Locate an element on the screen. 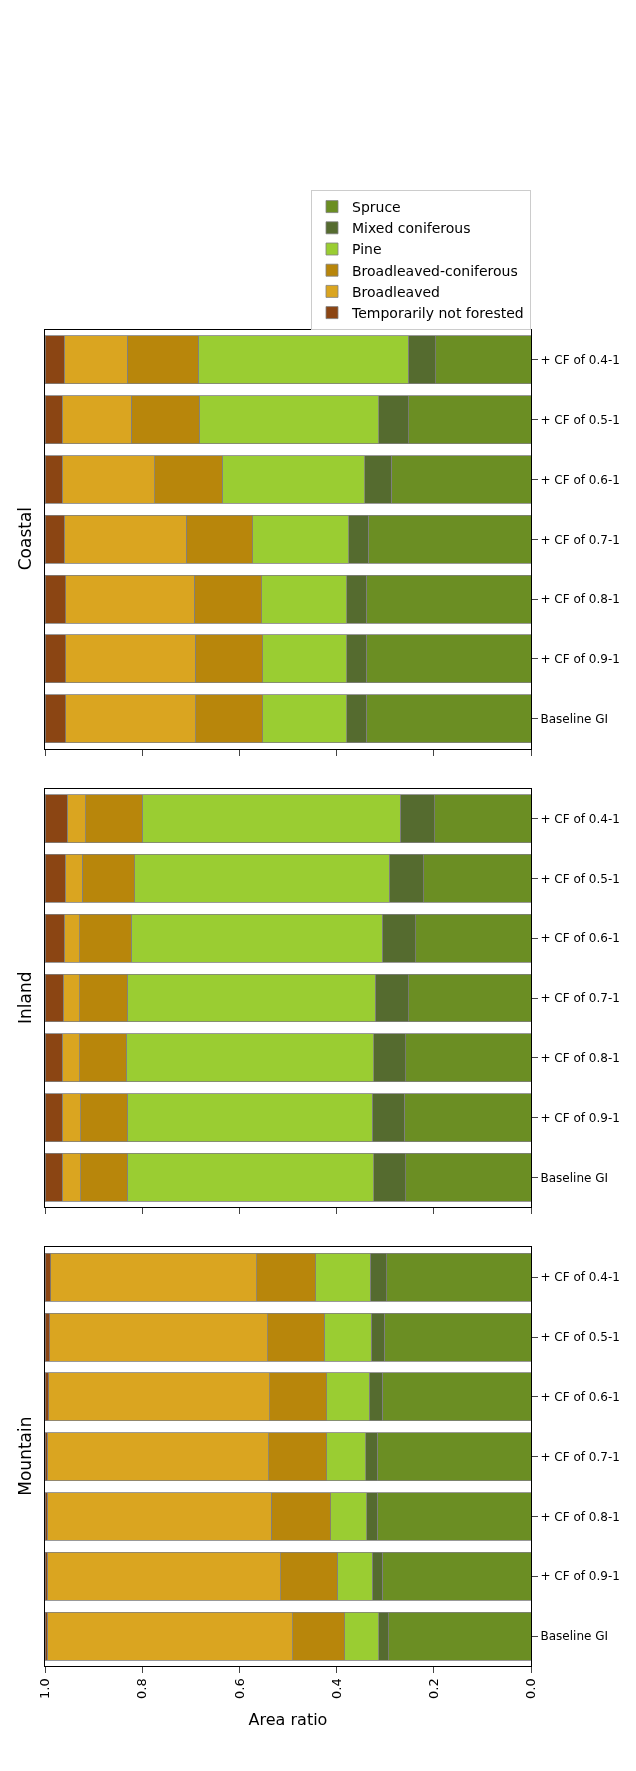  x-tick-label: 0.0 is located at coordinates (531, 1688).